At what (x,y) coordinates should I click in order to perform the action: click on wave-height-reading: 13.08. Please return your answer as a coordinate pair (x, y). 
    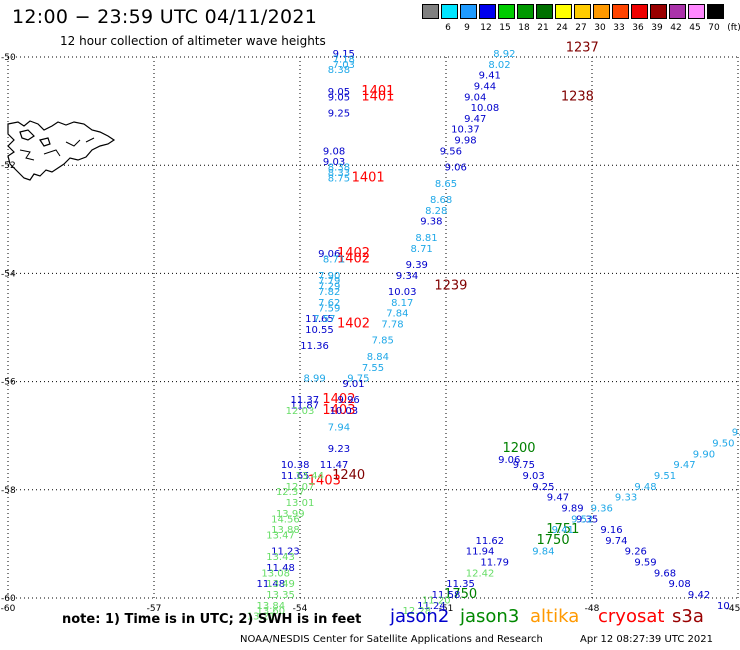
    Looking at the image, I should click on (275, 573).